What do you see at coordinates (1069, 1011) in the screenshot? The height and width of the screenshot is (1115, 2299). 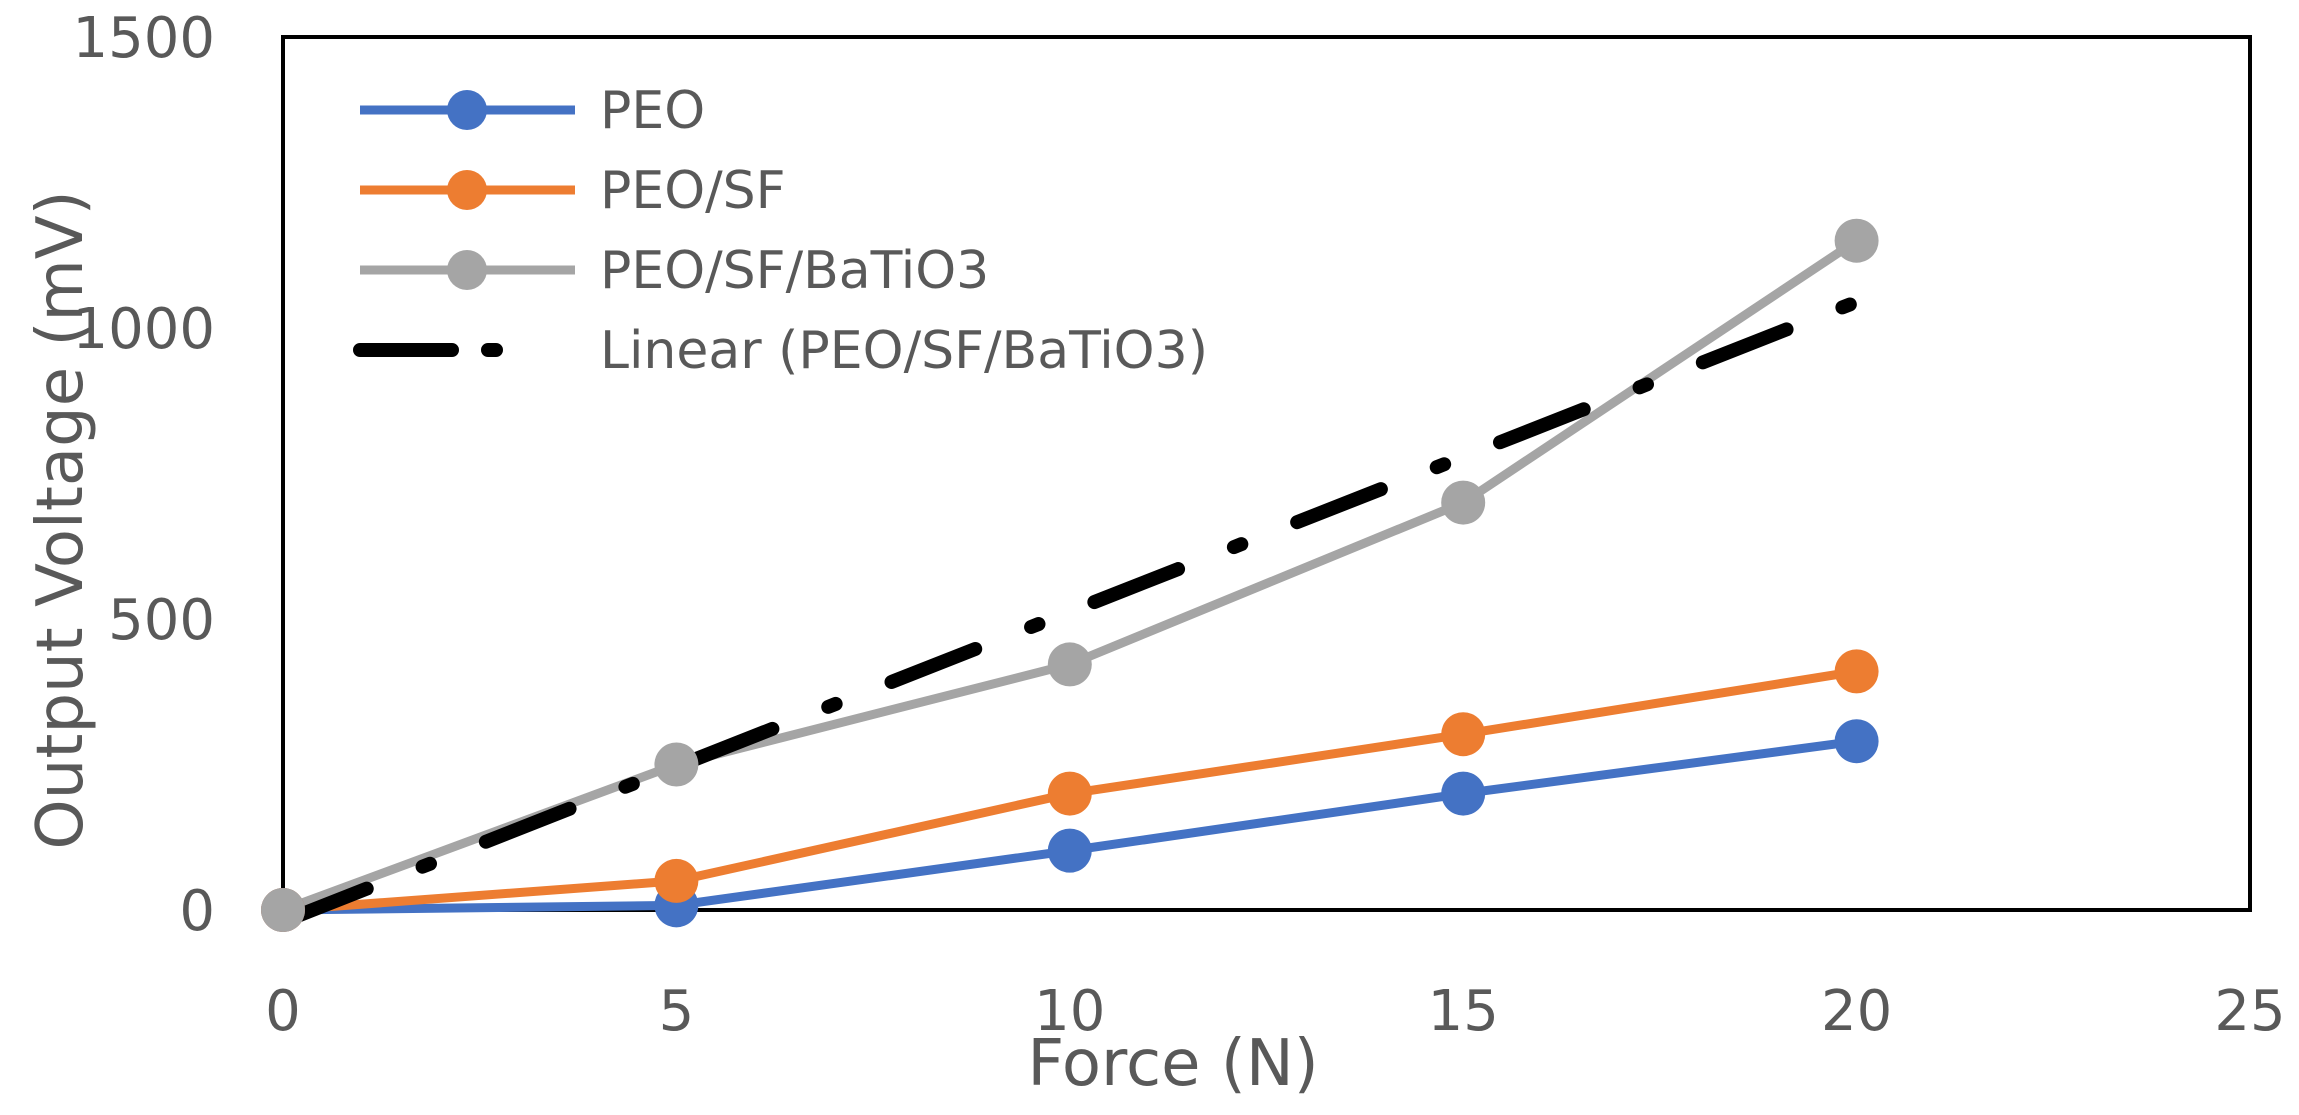 I see `x-tick-label: 10` at bounding box center [1069, 1011].